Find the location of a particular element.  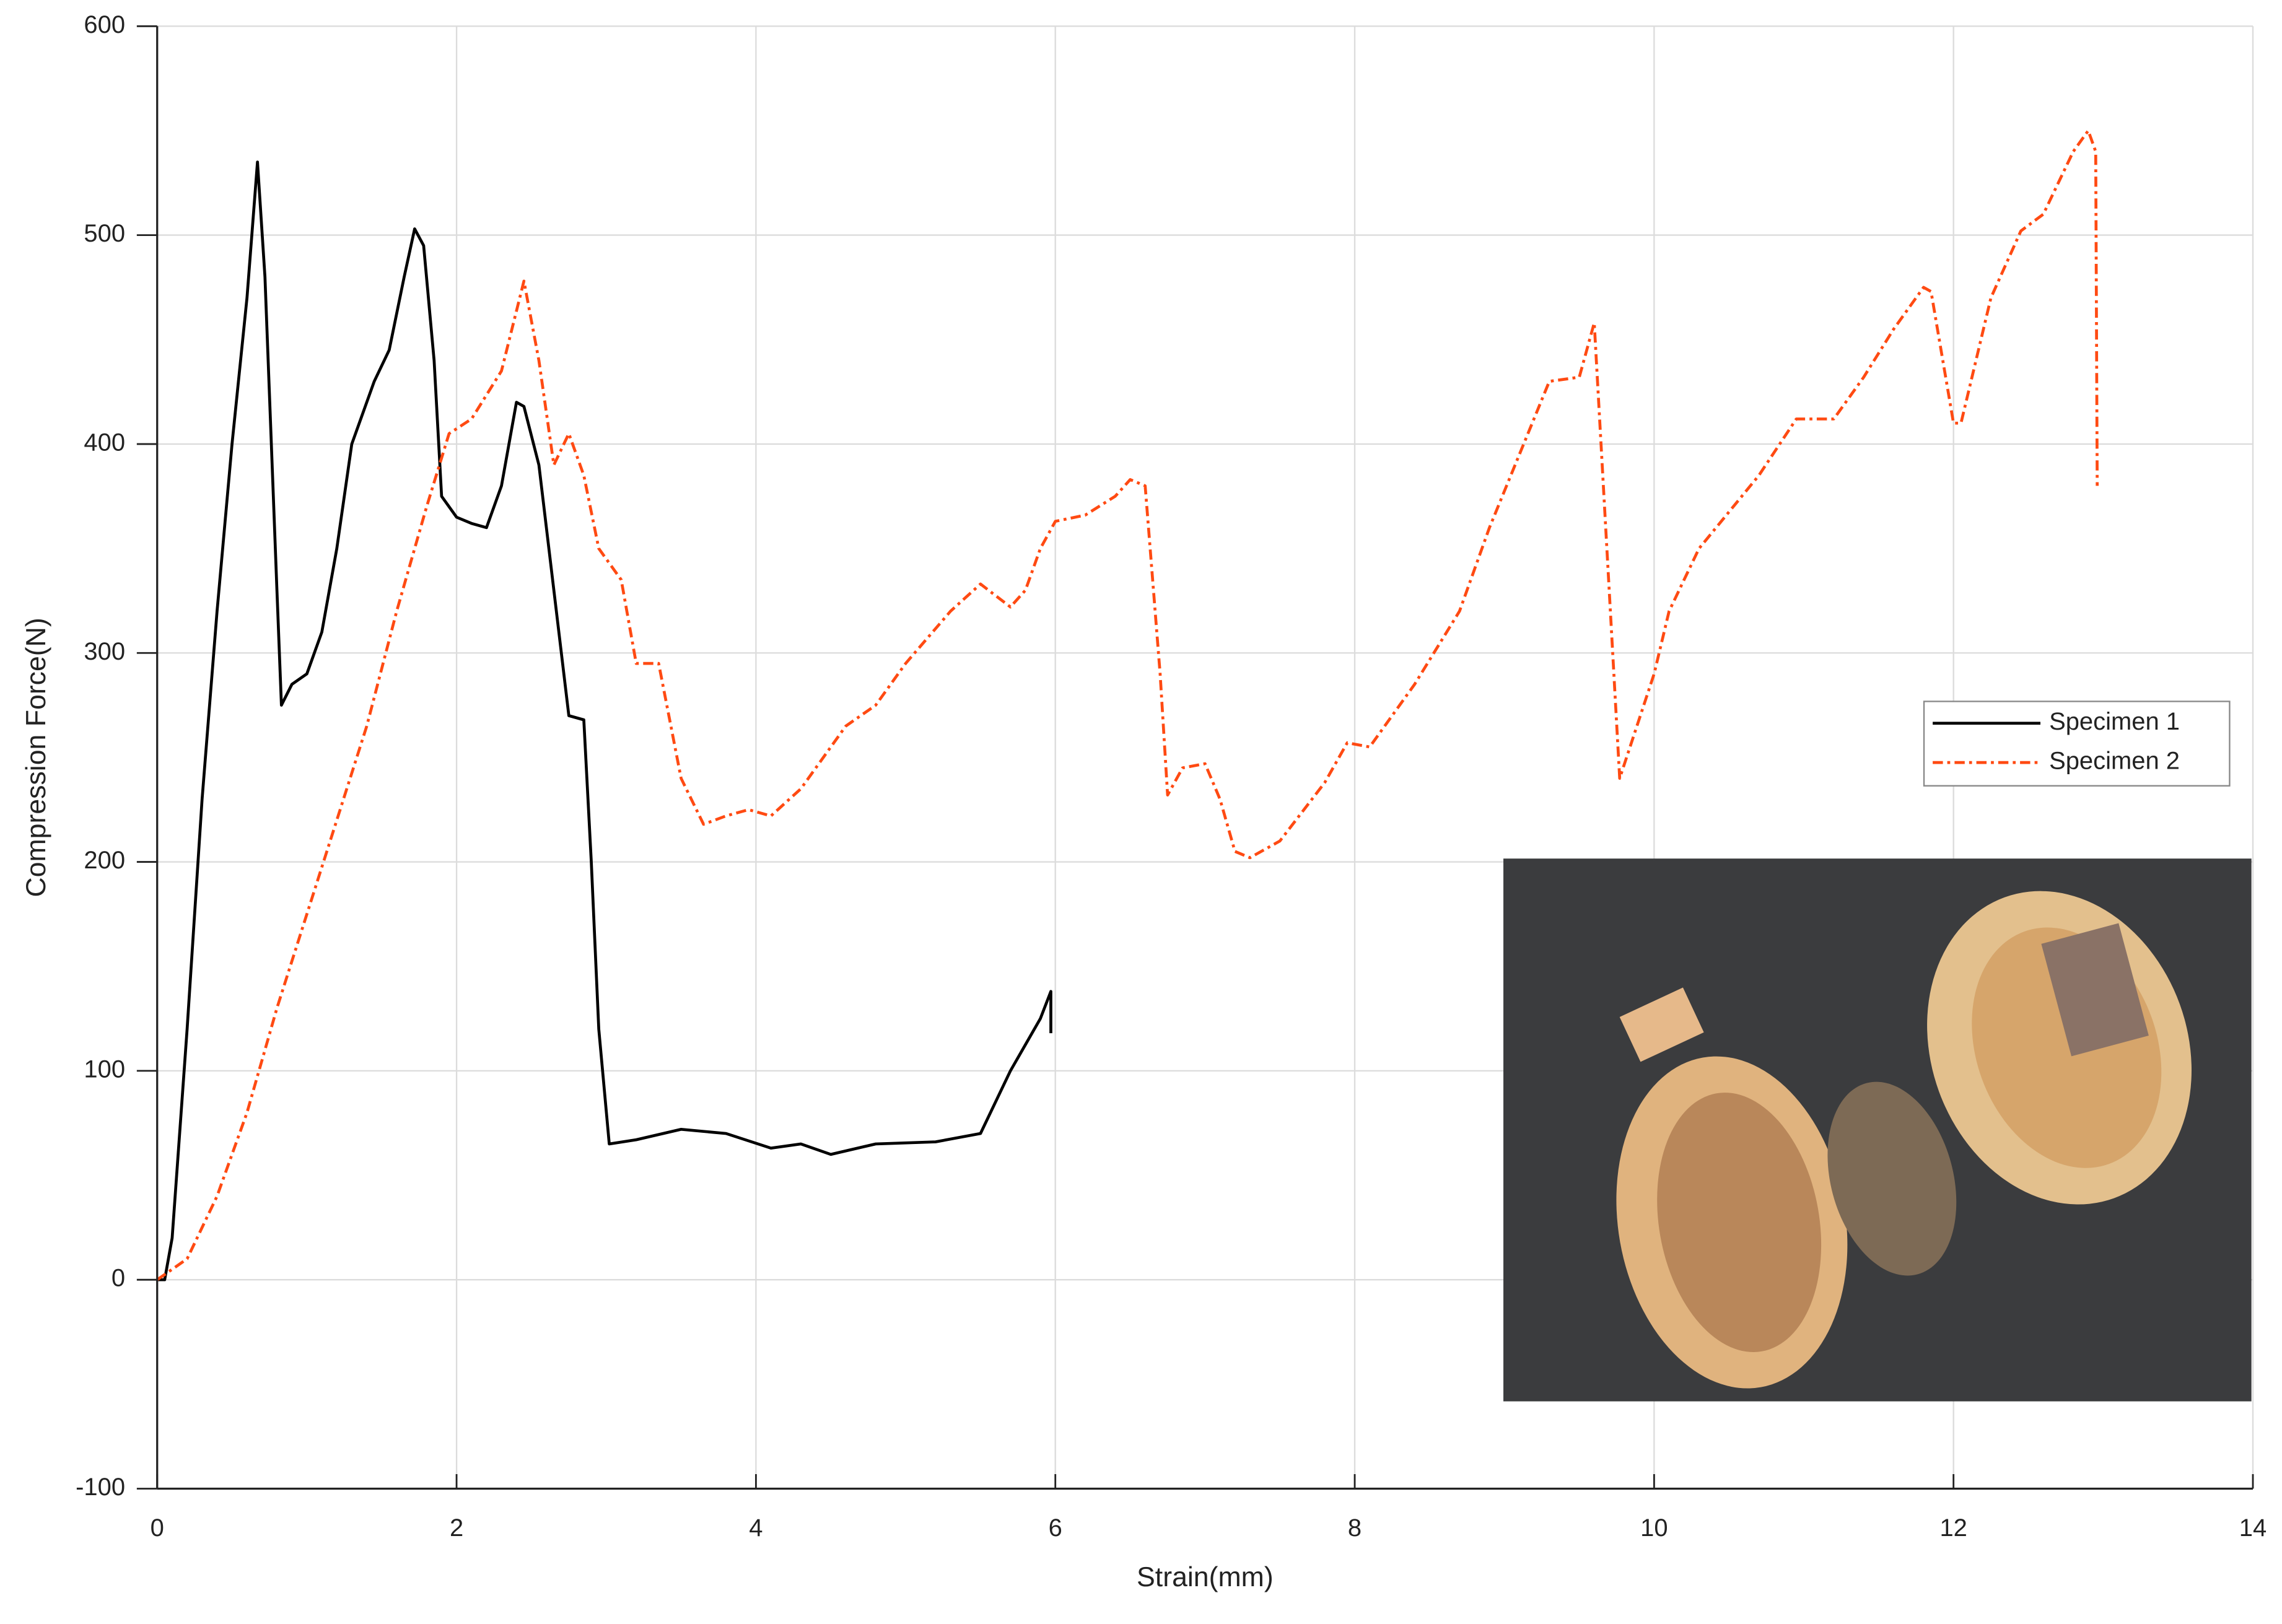

y-tick-label: 200 is located at coordinates (104, 860).